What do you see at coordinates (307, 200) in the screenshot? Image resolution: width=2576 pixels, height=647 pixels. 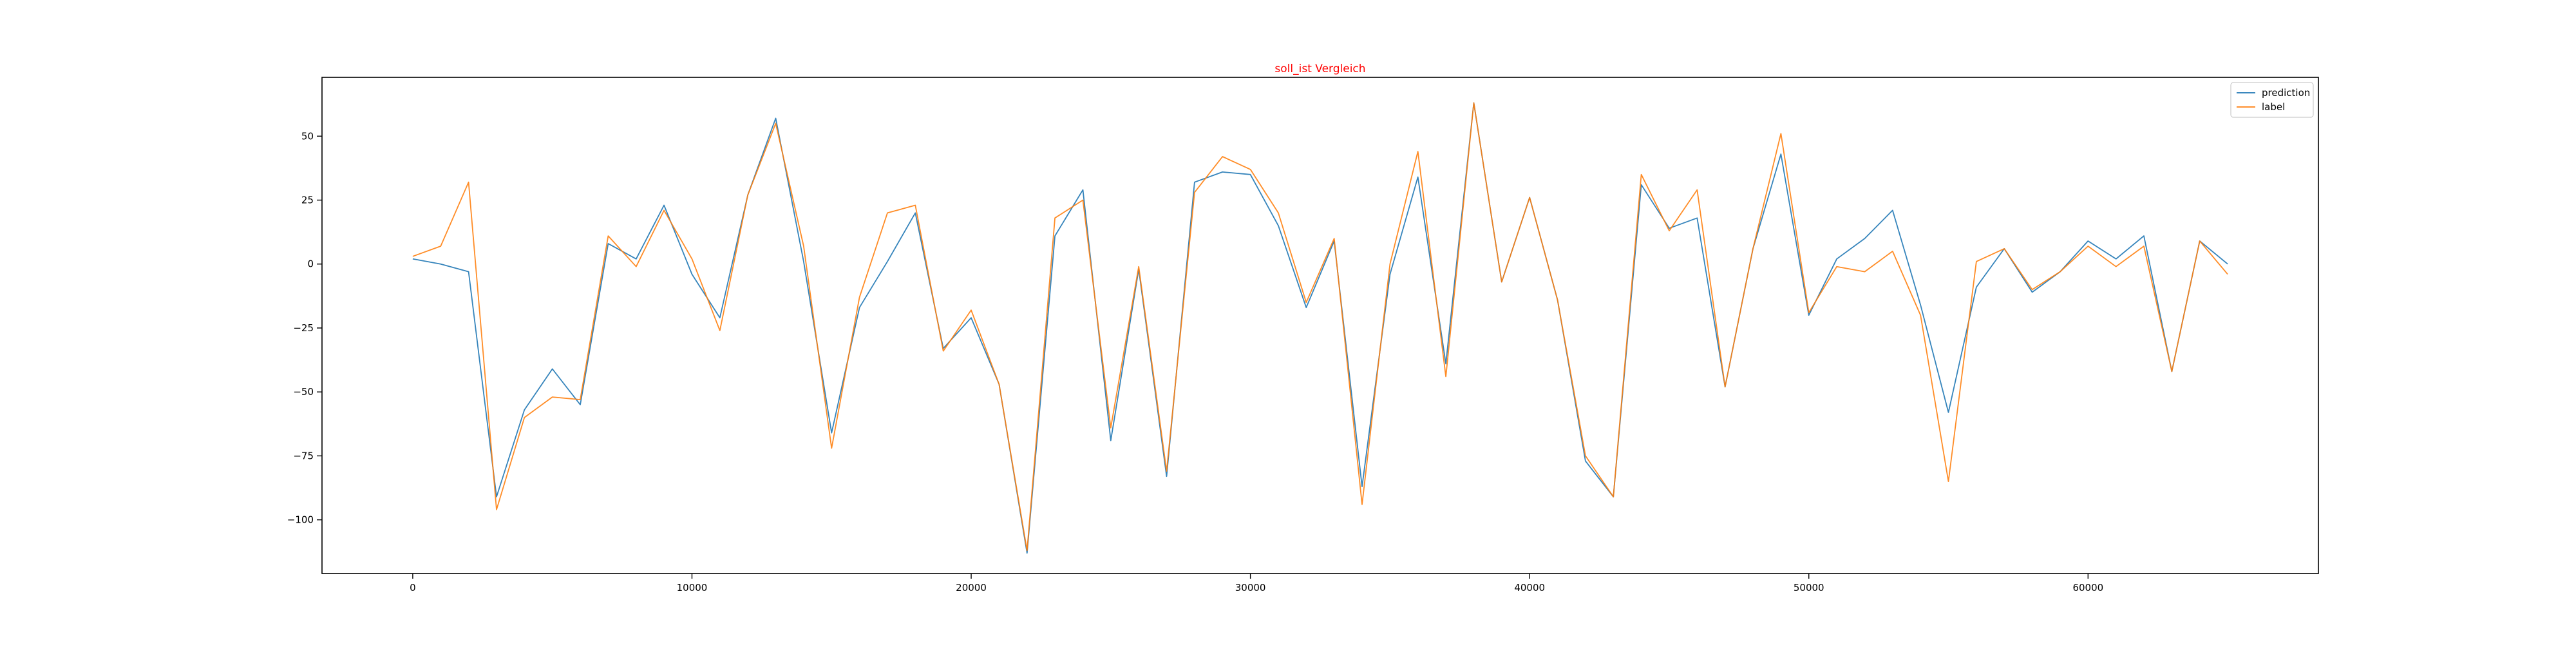 I see `y-tick-label: 25` at bounding box center [307, 200].